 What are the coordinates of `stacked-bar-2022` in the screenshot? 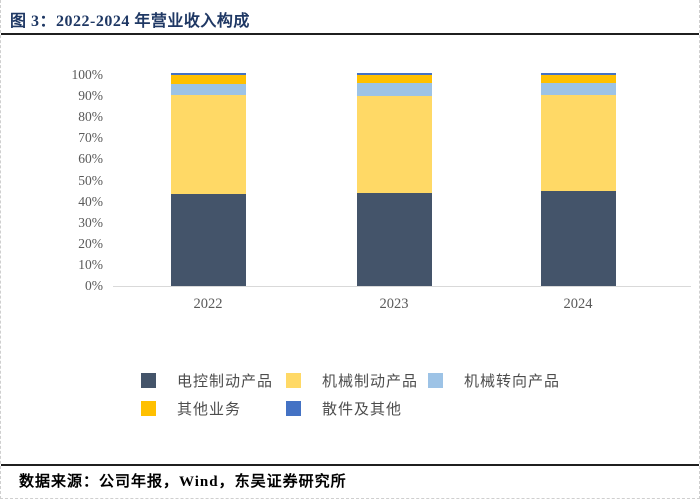 It's located at (208, 179).